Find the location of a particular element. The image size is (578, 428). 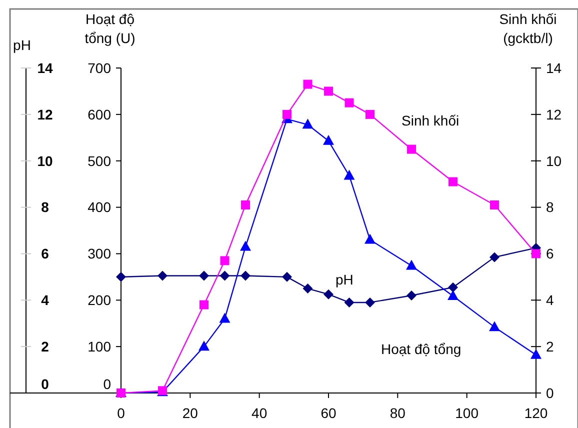

y-tick-label: 500 is located at coordinates (100, 160).